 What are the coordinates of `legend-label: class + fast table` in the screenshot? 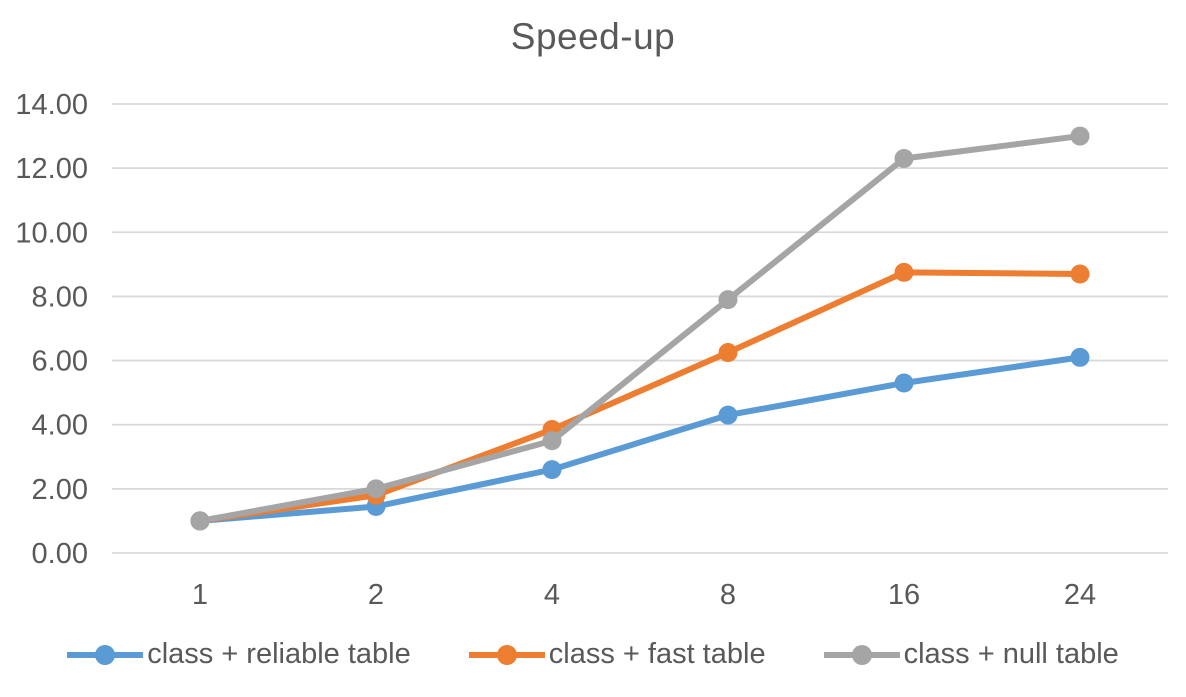 It's located at (657, 654).